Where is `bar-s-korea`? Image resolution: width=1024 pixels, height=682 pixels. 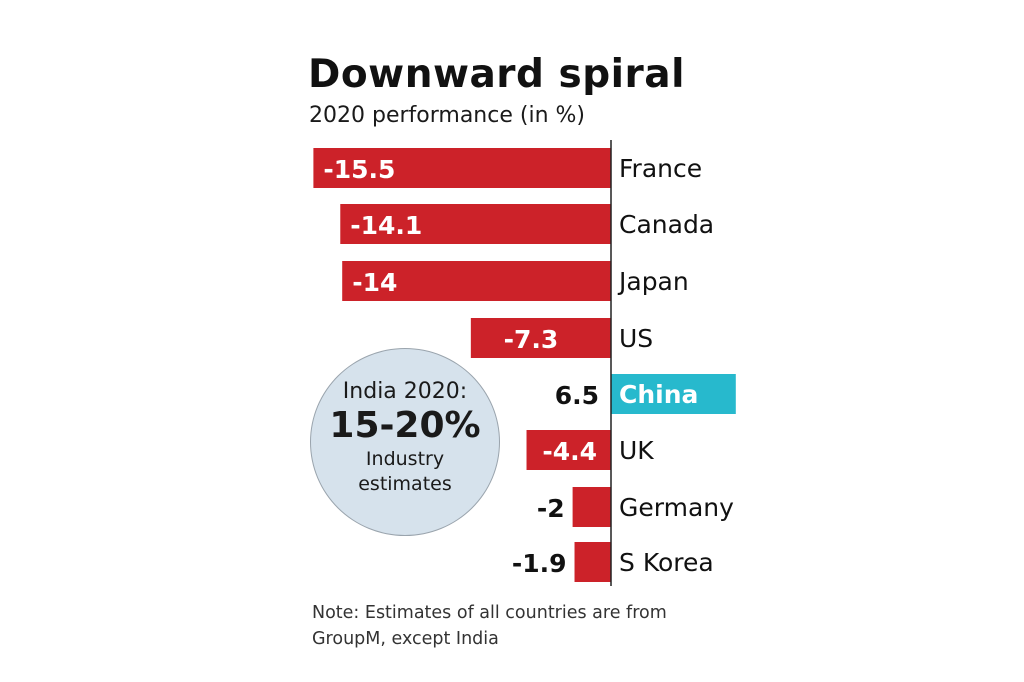 bar-s-korea is located at coordinates (592, 562).